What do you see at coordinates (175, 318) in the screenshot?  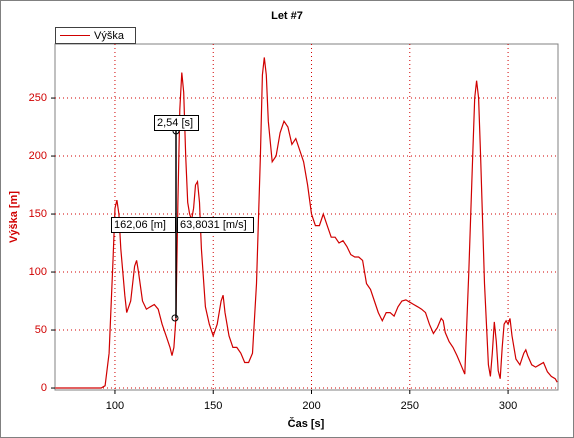 I see `cursor-point` at bounding box center [175, 318].